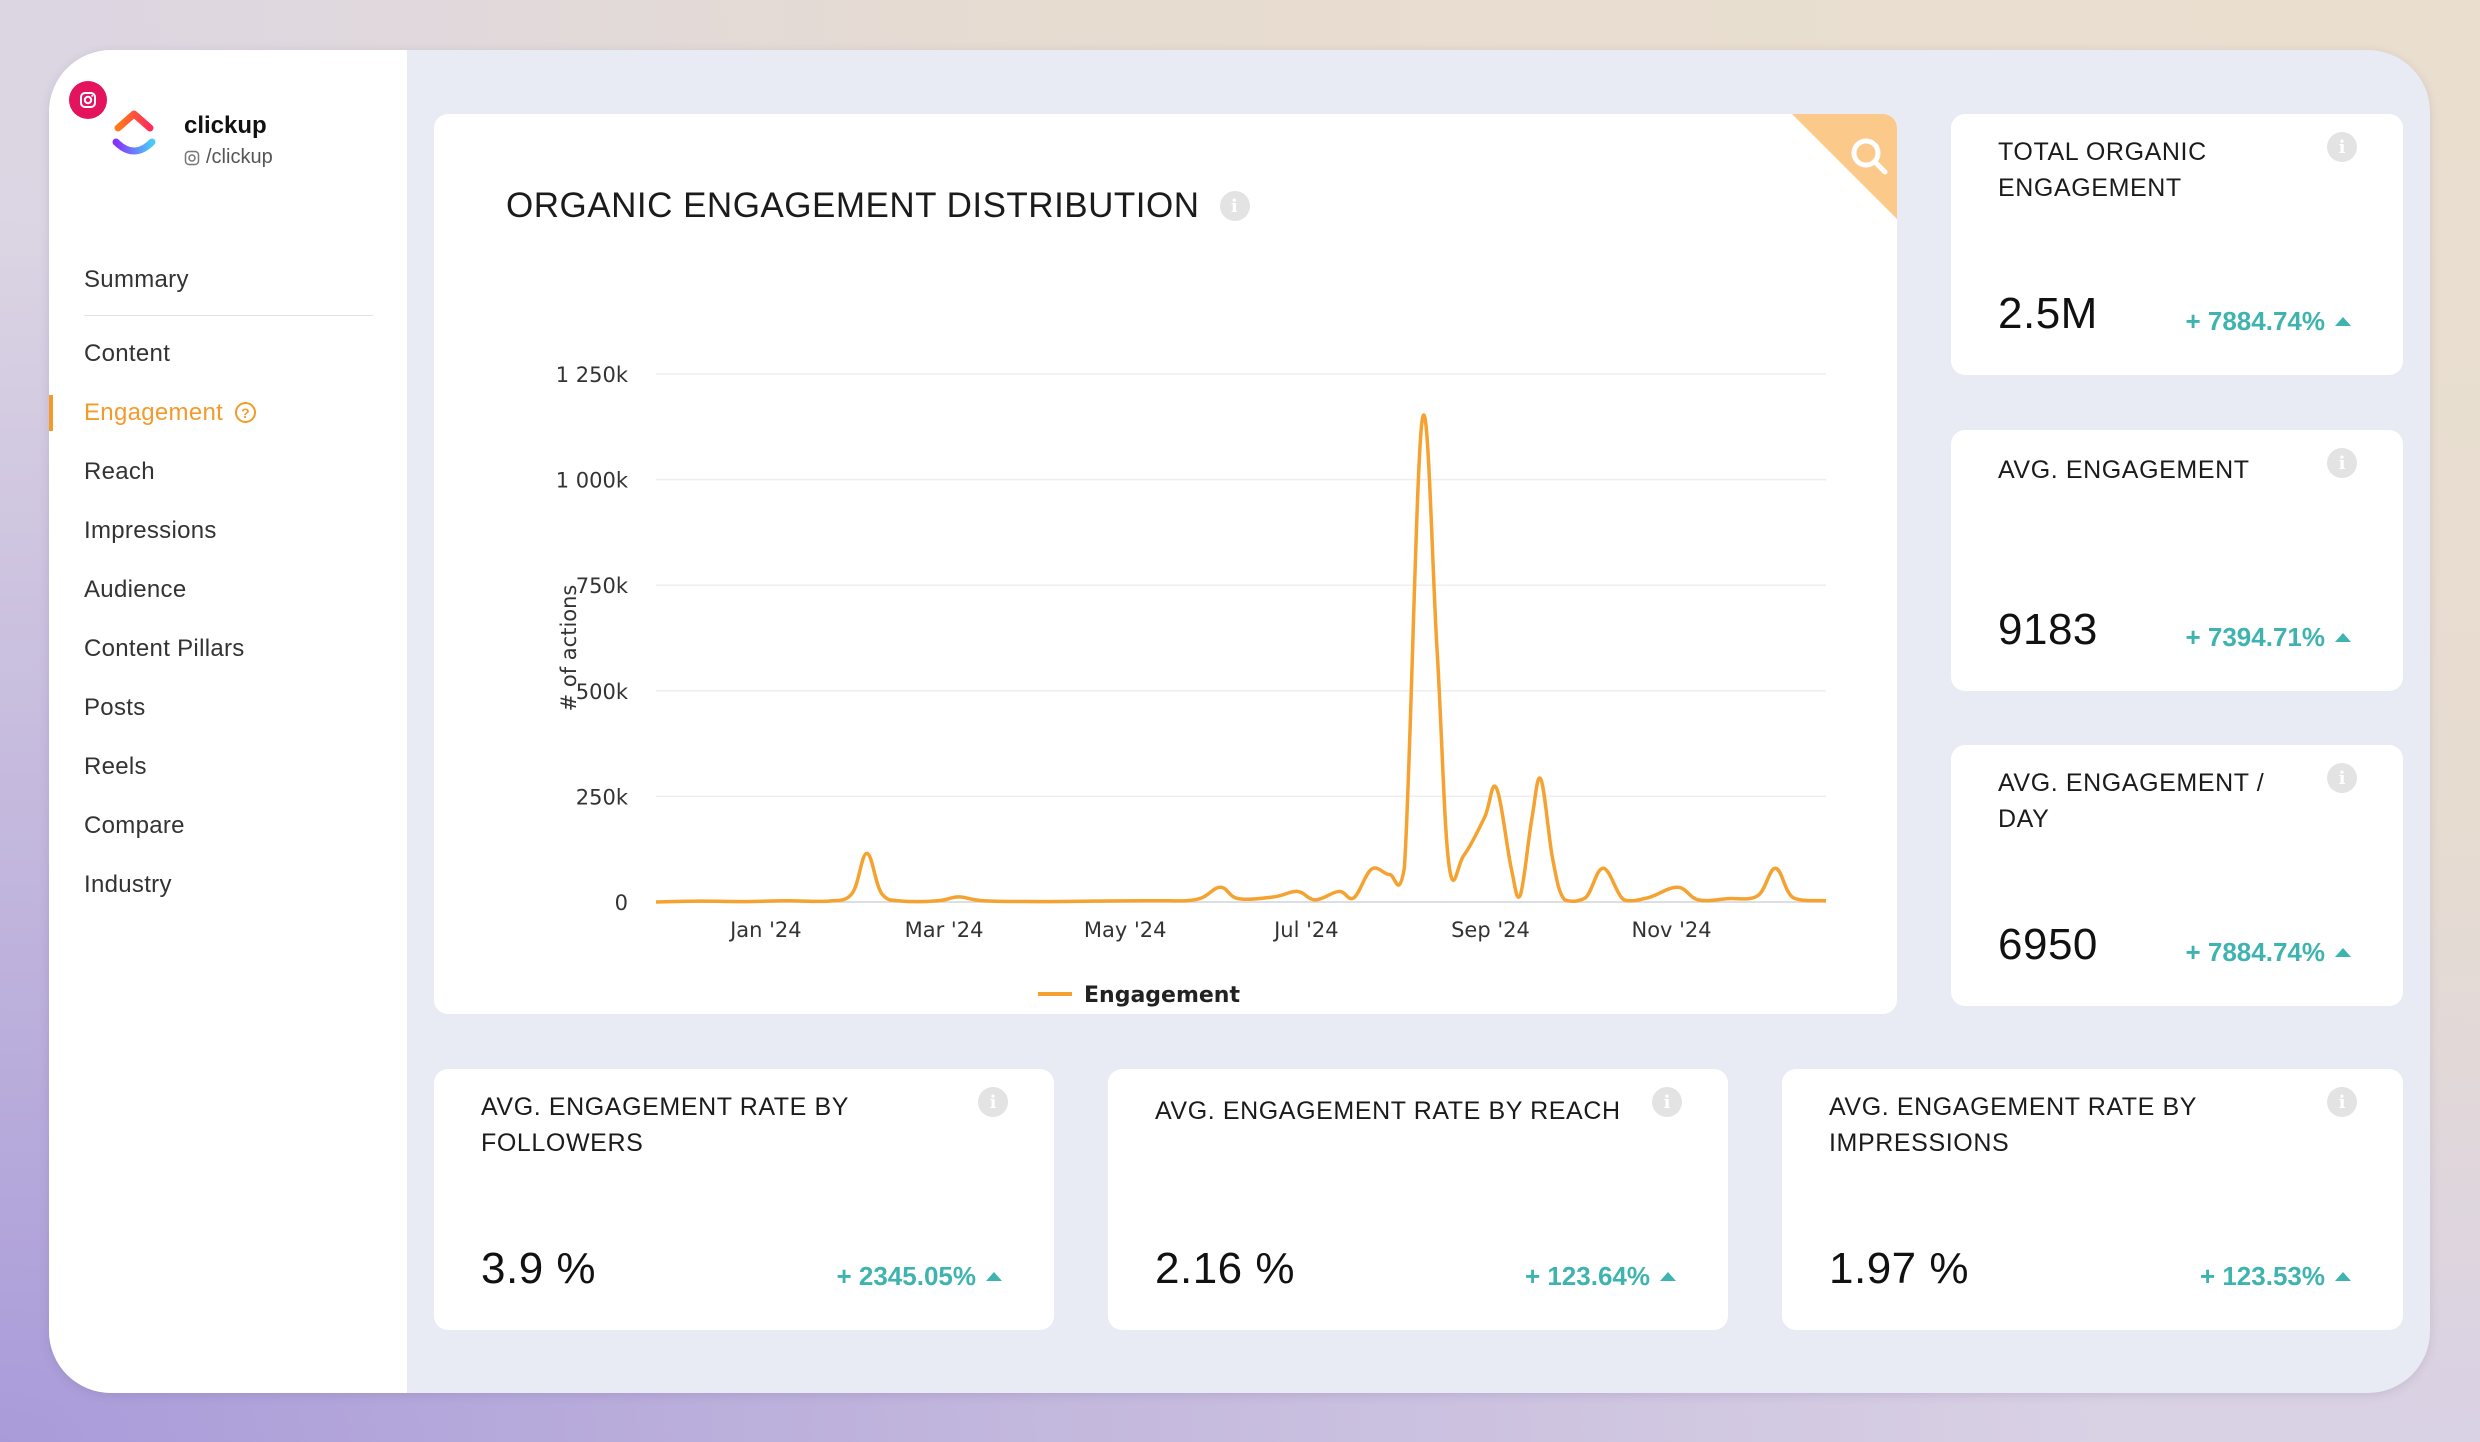  I want to click on search-icon, so click(1869, 156).